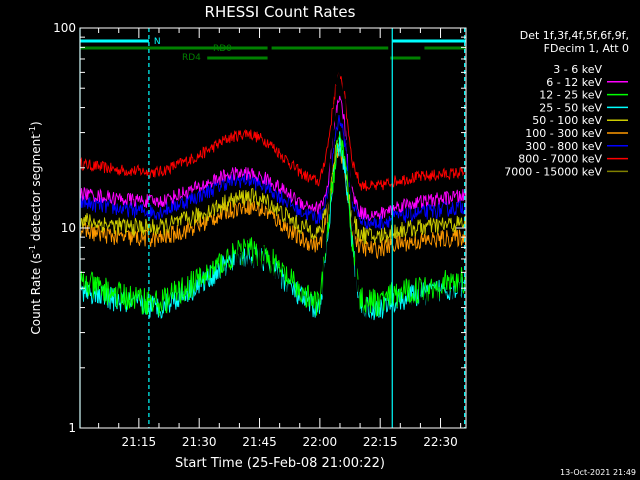 This screenshot has width=640, height=480. What do you see at coordinates (35, 227) in the screenshot?
I see `y-axis-label: Count Rate (s-1 detector segment-1)` at bounding box center [35, 227].